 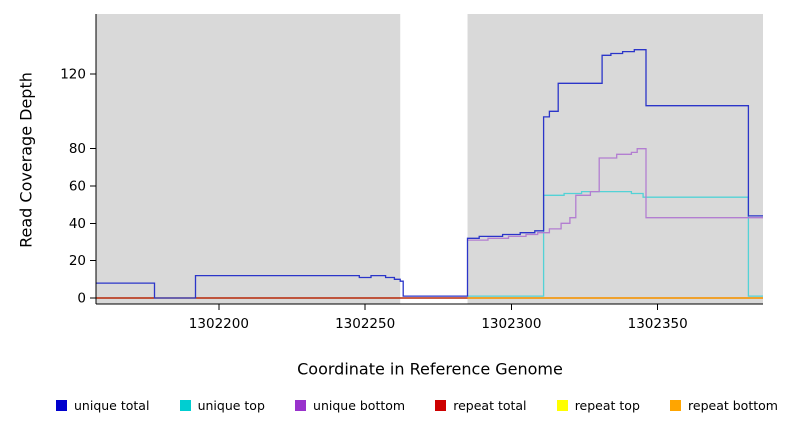 What do you see at coordinates (607, 405) in the screenshot?
I see `legend-label-repeat-top: repeat top` at bounding box center [607, 405].